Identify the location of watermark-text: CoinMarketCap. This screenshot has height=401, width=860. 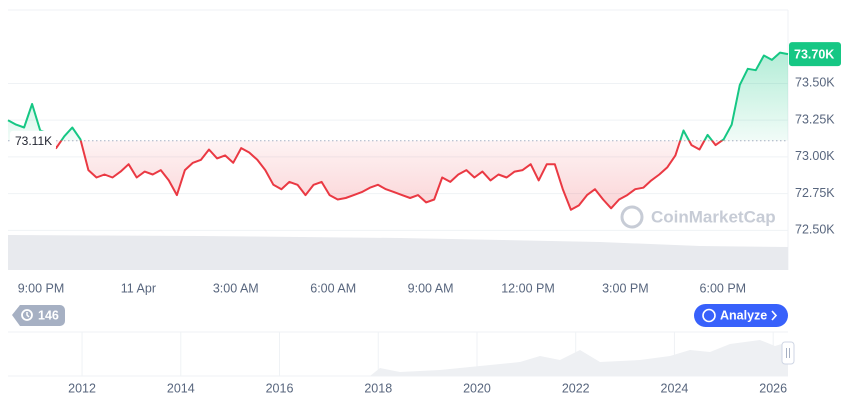
(713, 216).